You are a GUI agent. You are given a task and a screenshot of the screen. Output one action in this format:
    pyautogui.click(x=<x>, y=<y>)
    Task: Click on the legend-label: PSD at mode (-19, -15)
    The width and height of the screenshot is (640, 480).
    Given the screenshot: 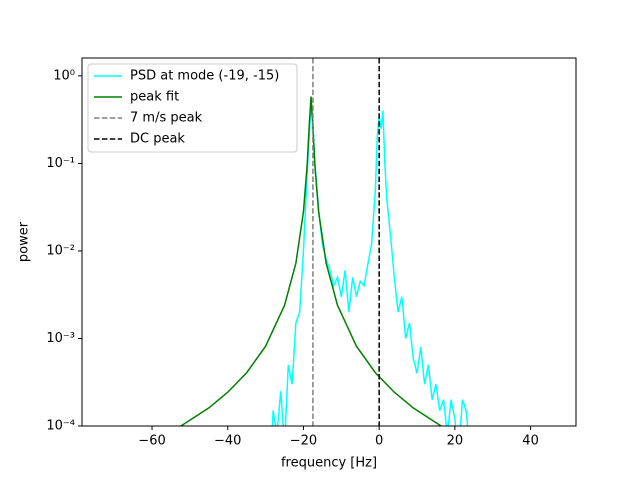 What is the action you would take?
    pyautogui.click(x=204, y=76)
    